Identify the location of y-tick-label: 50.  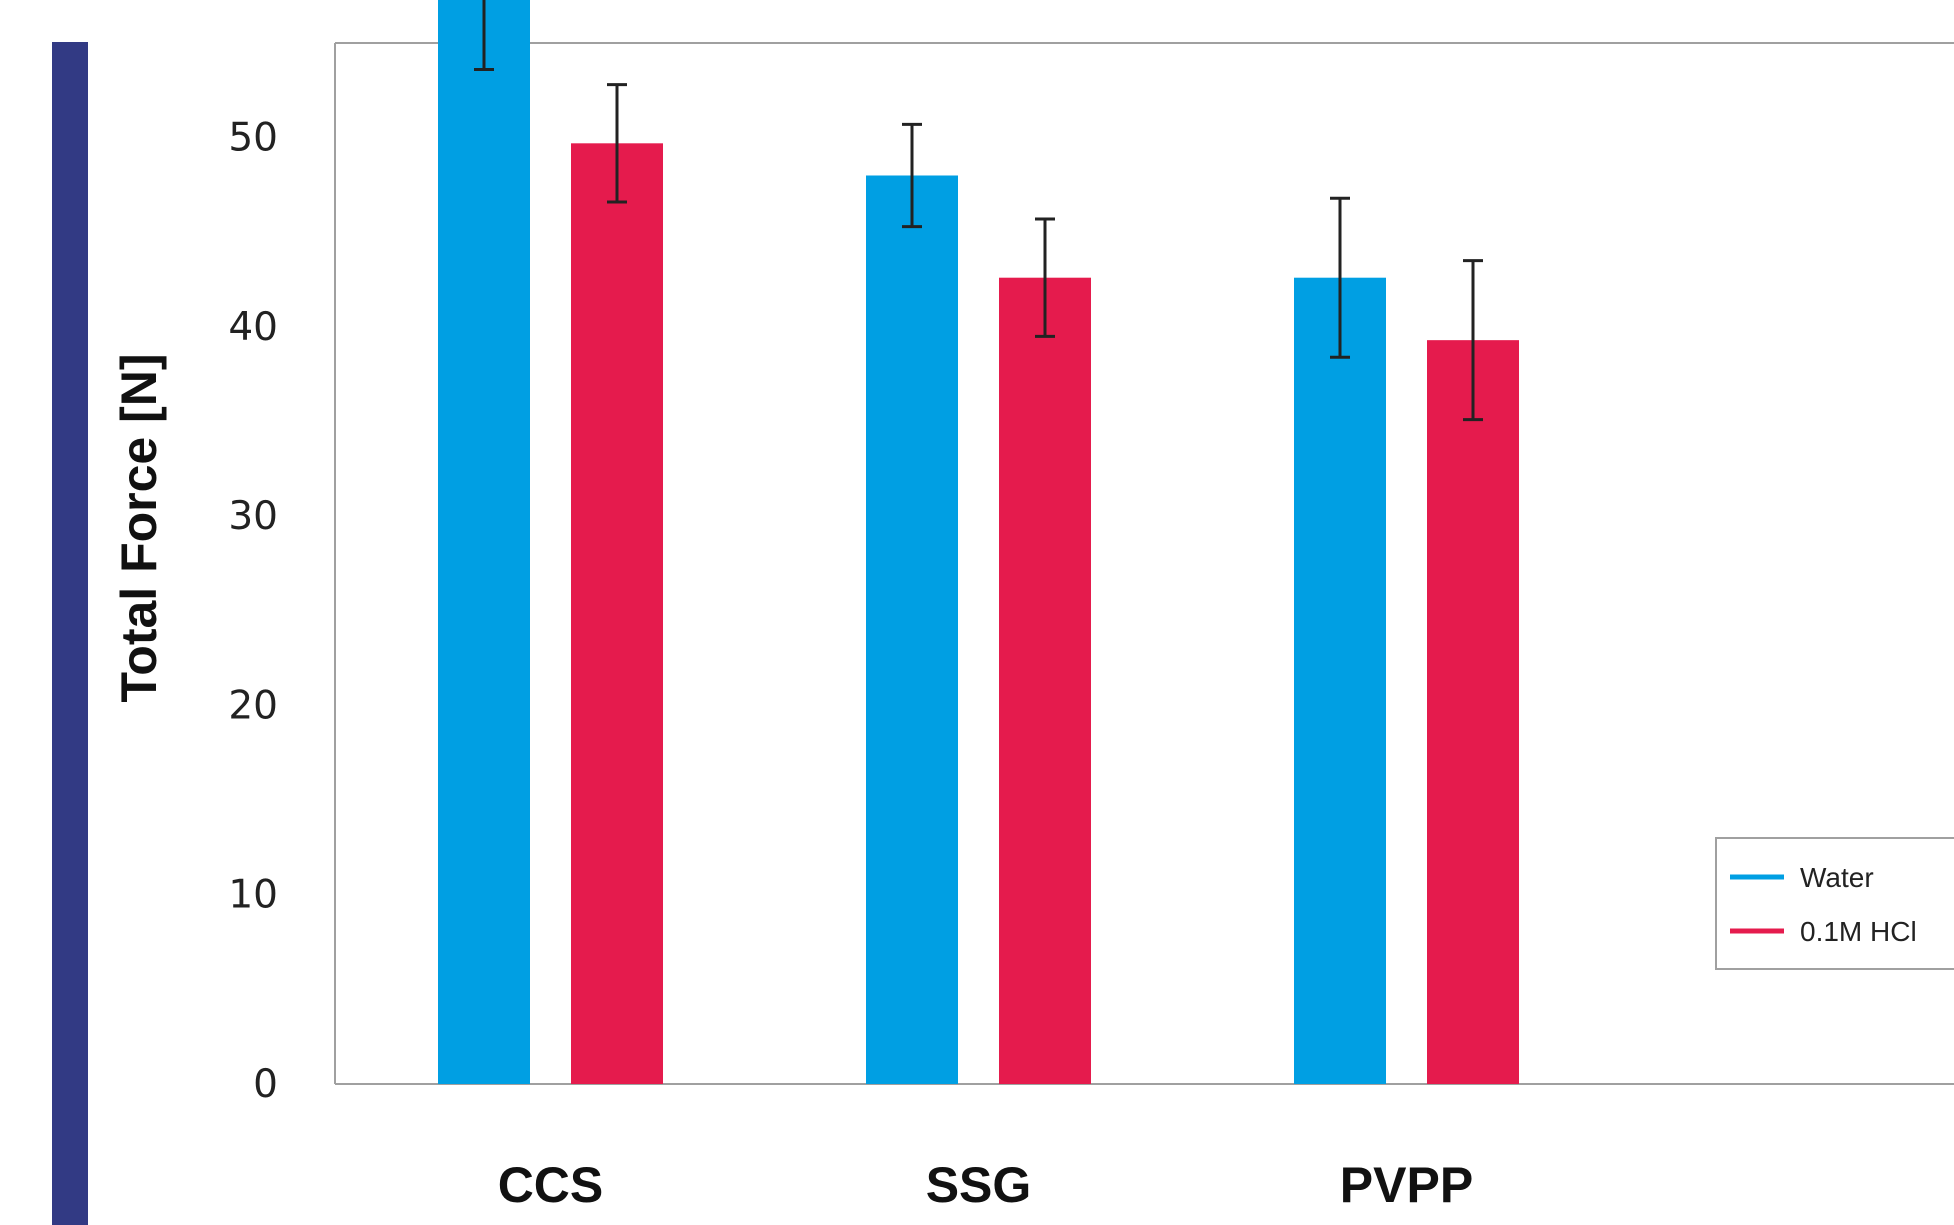
(253, 138).